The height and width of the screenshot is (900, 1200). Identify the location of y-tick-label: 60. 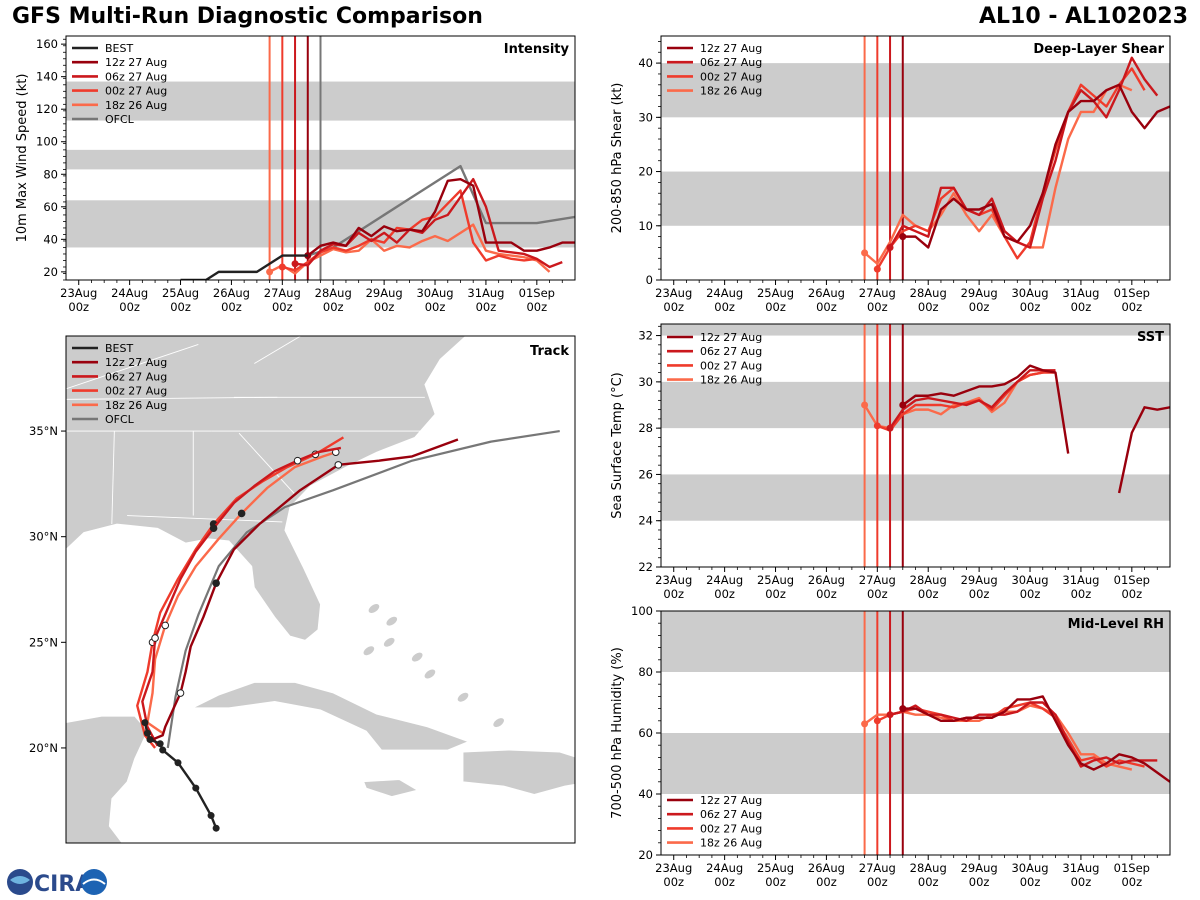
(50, 207).